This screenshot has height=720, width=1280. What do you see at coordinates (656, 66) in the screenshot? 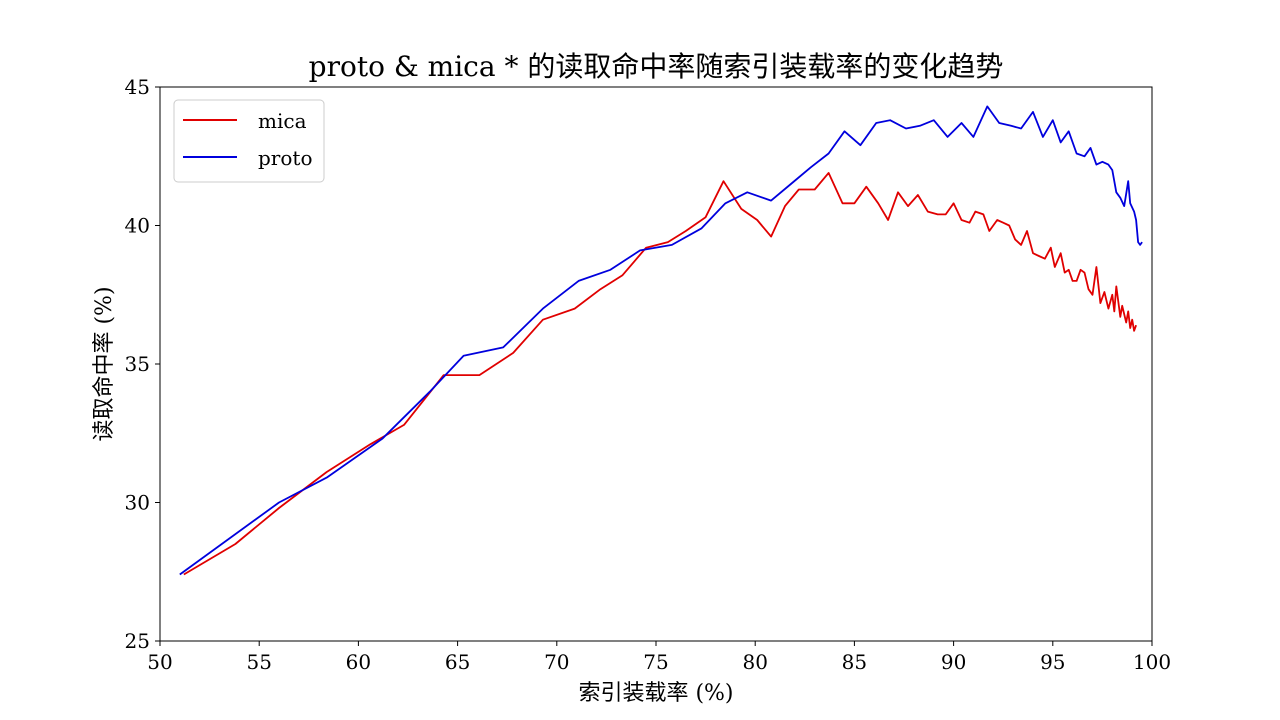
I see `chart-title: proto & mica * 的读取命中率随索引装载率的变化趋势` at bounding box center [656, 66].